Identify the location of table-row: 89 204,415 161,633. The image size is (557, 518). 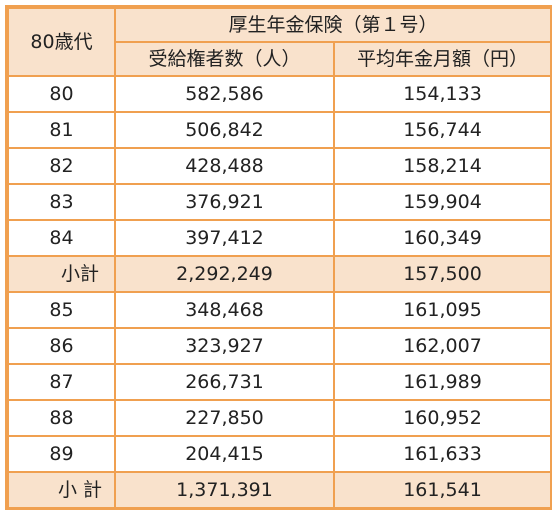
(280, 454).